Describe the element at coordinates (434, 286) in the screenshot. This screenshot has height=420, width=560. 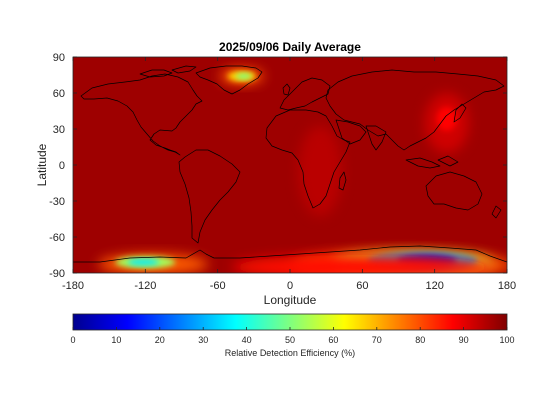
I see `x-tick-label: 120` at that location.